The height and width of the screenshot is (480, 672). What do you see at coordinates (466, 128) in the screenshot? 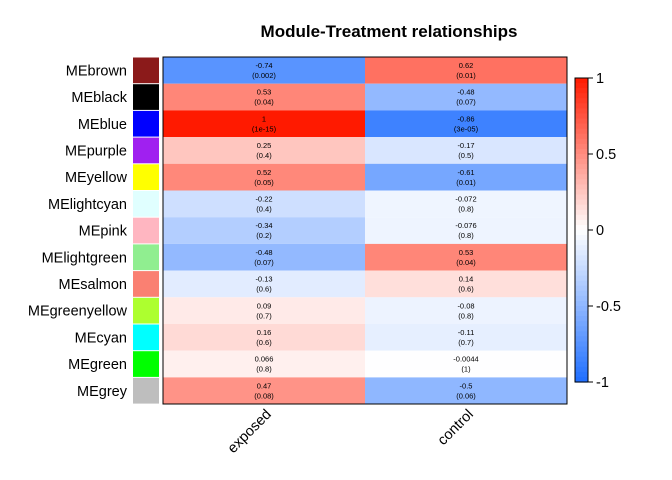
I see `cell-pvalue-label: (3e-05)` at bounding box center [466, 128].